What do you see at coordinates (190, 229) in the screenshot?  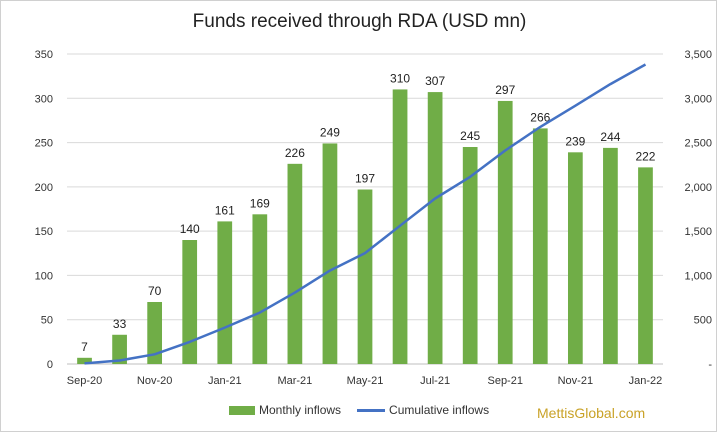 I see `bar-data-label: 140` at bounding box center [190, 229].